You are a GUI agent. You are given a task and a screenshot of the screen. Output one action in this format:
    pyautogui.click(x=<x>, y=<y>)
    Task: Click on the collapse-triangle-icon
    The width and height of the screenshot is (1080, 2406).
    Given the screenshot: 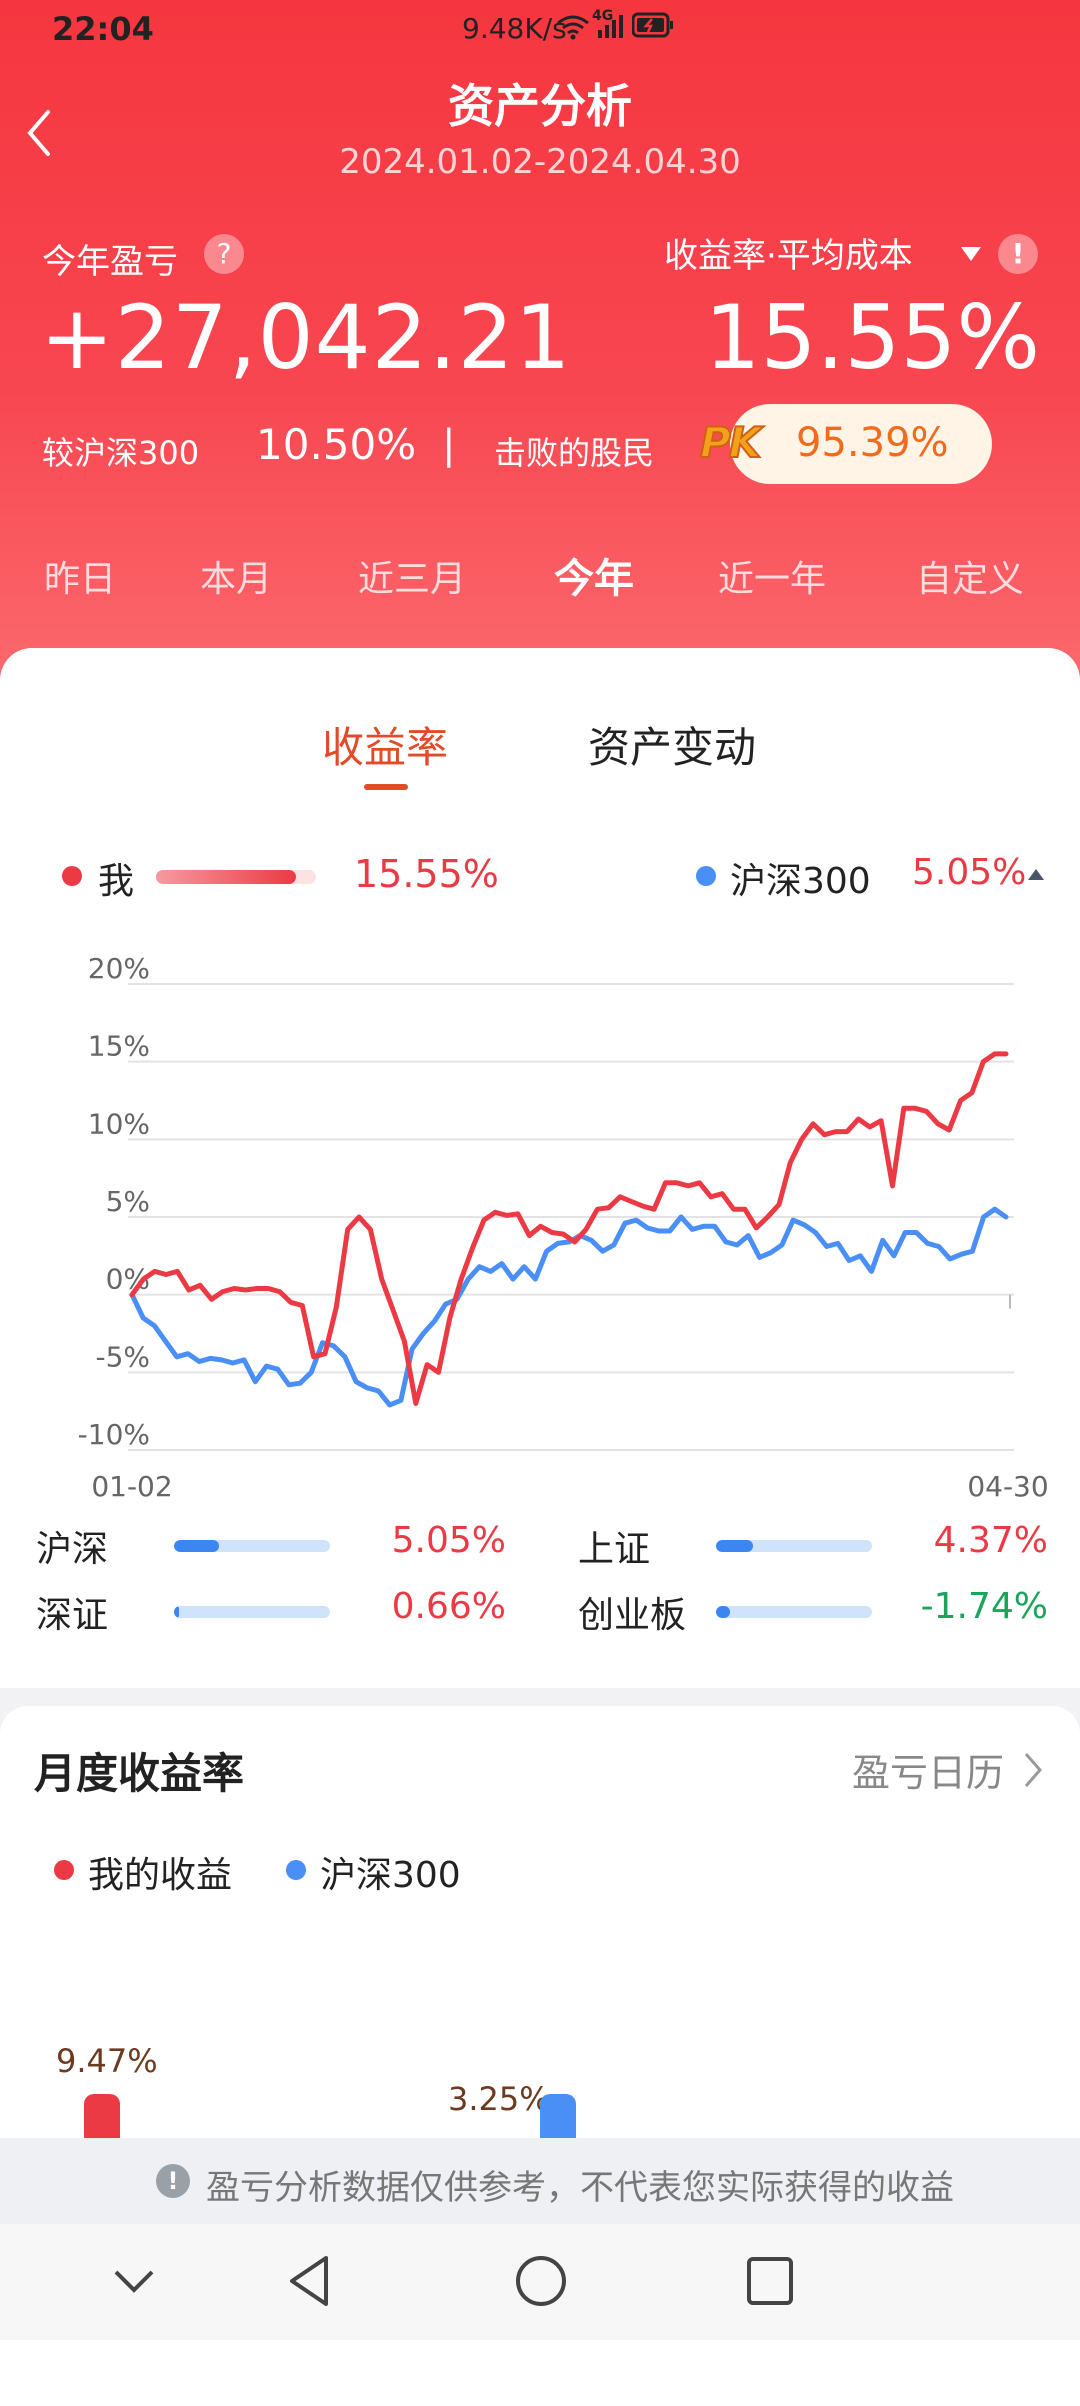 What is the action you would take?
    pyautogui.click(x=1036, y=874)
    